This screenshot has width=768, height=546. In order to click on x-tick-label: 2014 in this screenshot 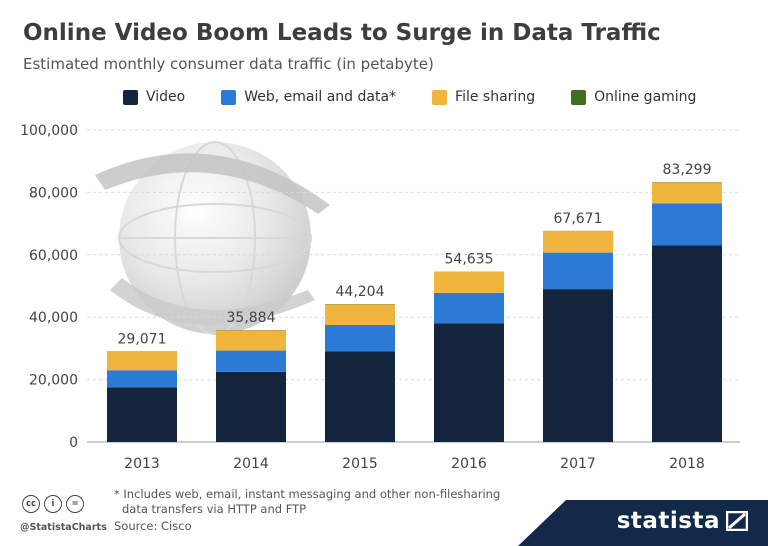, I will do `click(251, 464)`.